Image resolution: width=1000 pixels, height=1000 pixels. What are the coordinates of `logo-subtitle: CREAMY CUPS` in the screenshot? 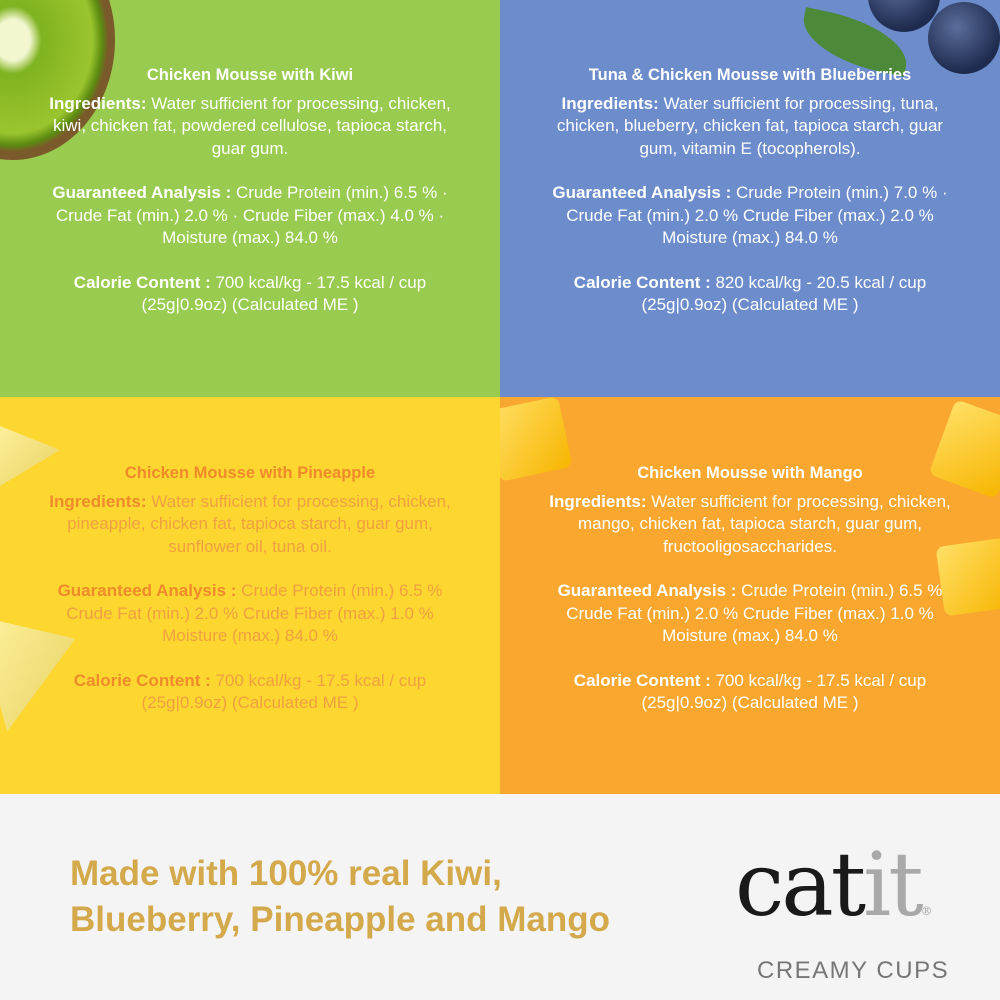 It's located at (853, 970).